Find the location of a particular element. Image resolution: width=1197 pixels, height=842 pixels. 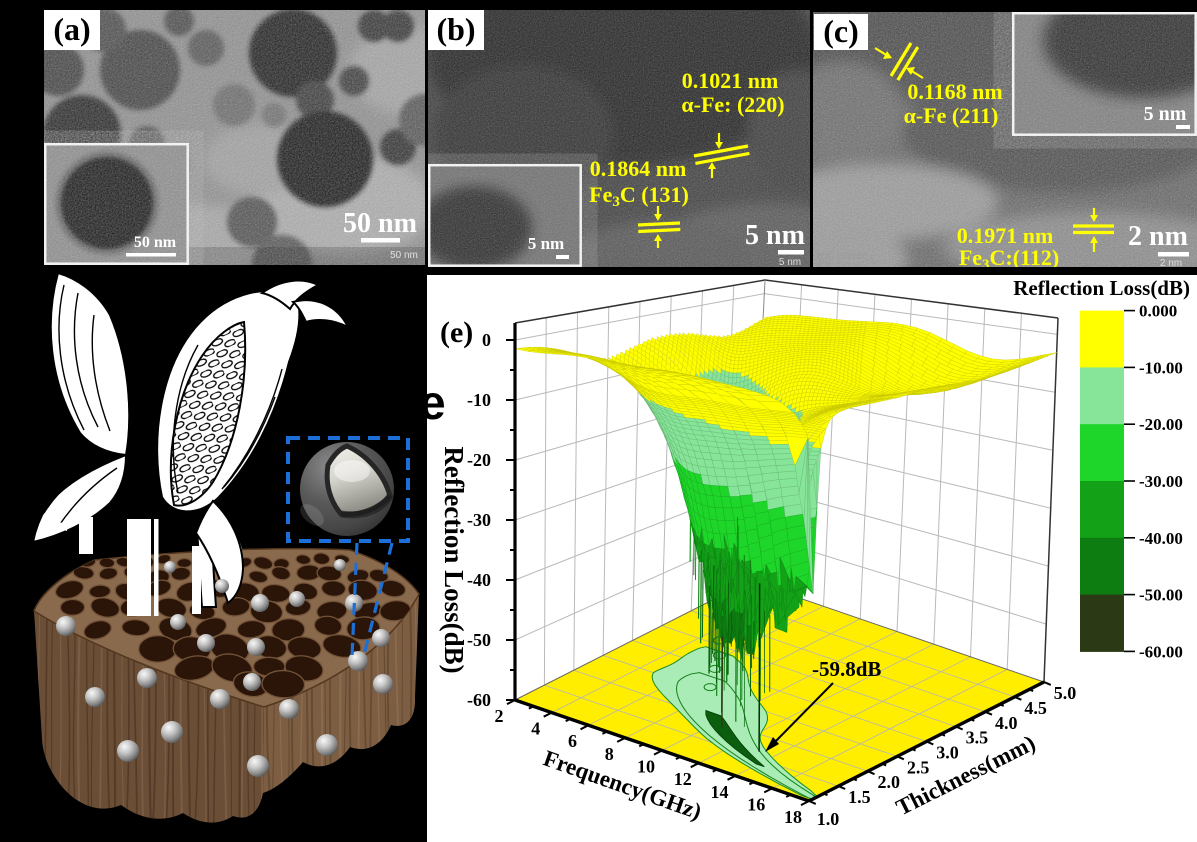

svg-text: 0.000 is located at coordinates (1158, 311).